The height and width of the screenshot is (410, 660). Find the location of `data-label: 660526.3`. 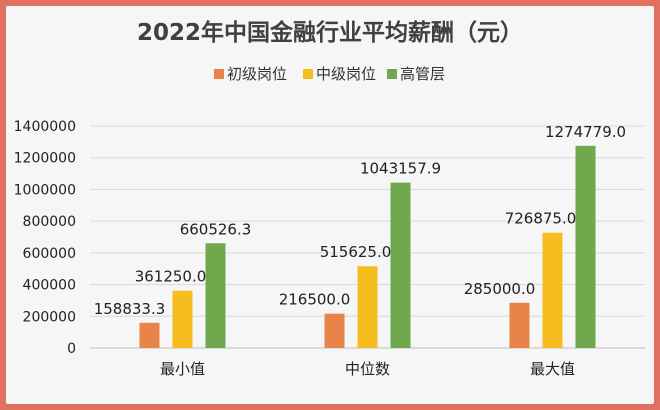

data-label: 660526.3 is located at coordinates (216, 229).